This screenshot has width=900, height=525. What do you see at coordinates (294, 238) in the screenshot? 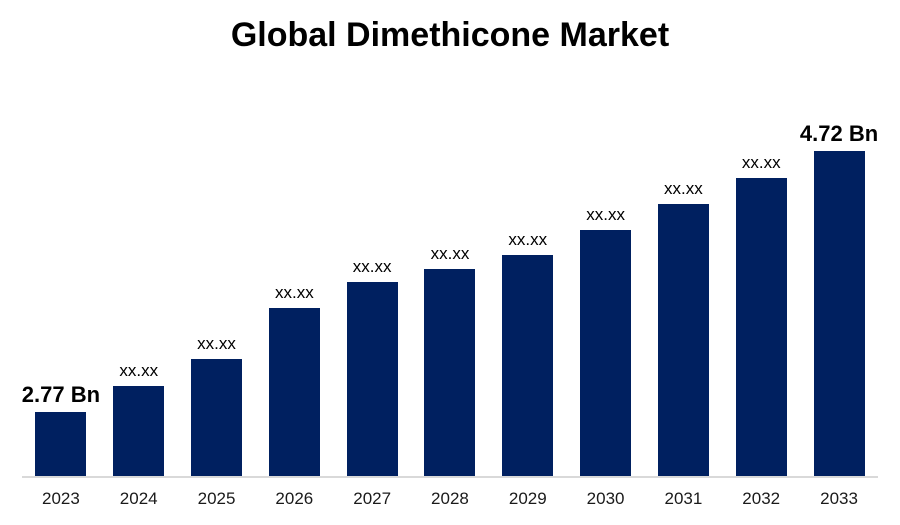
I see `bar-column-2026: xx.xx` at bounding box center [294, 238].